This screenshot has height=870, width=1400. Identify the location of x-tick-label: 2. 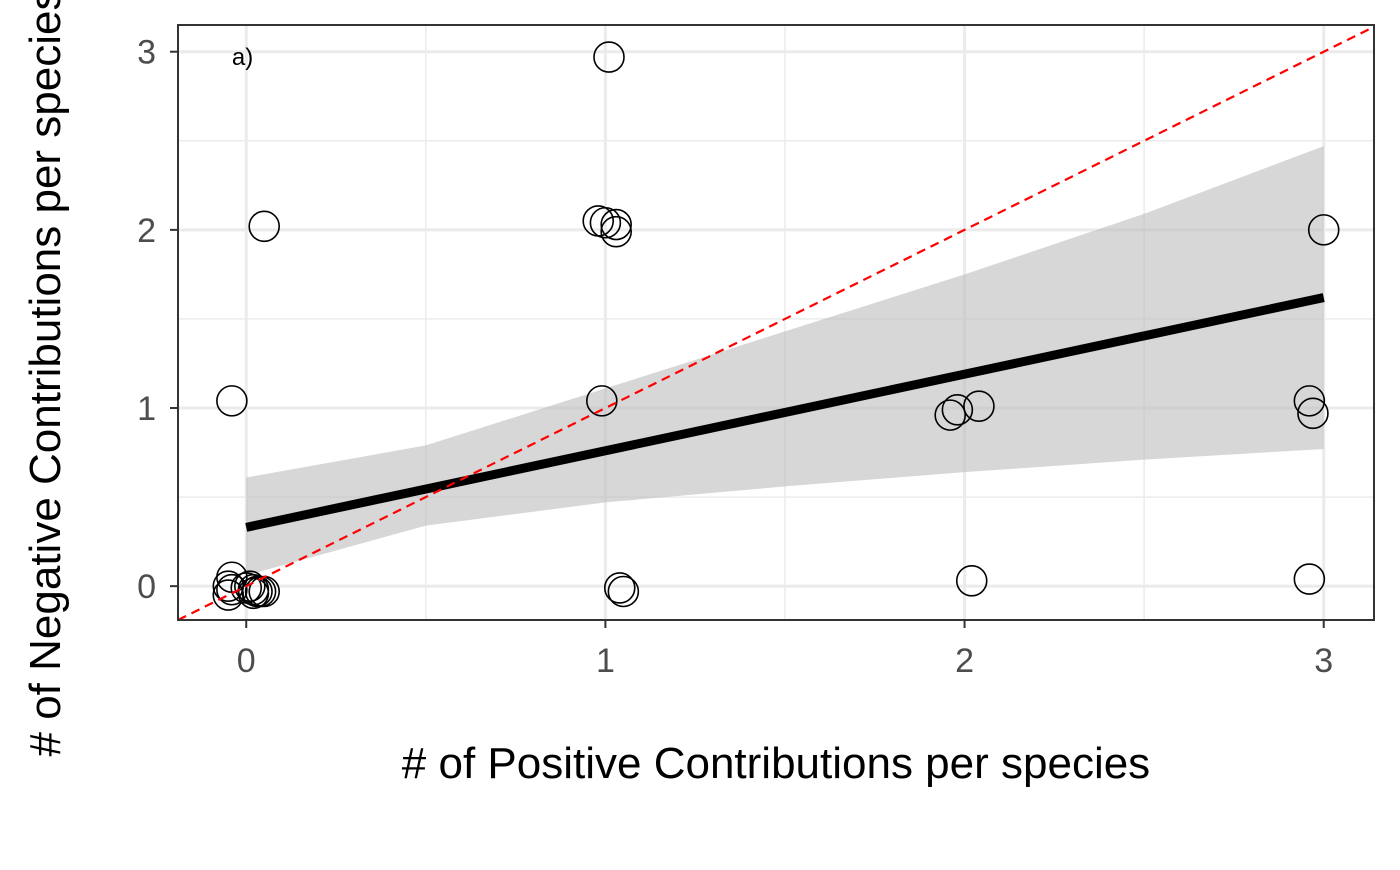
(964, 661).